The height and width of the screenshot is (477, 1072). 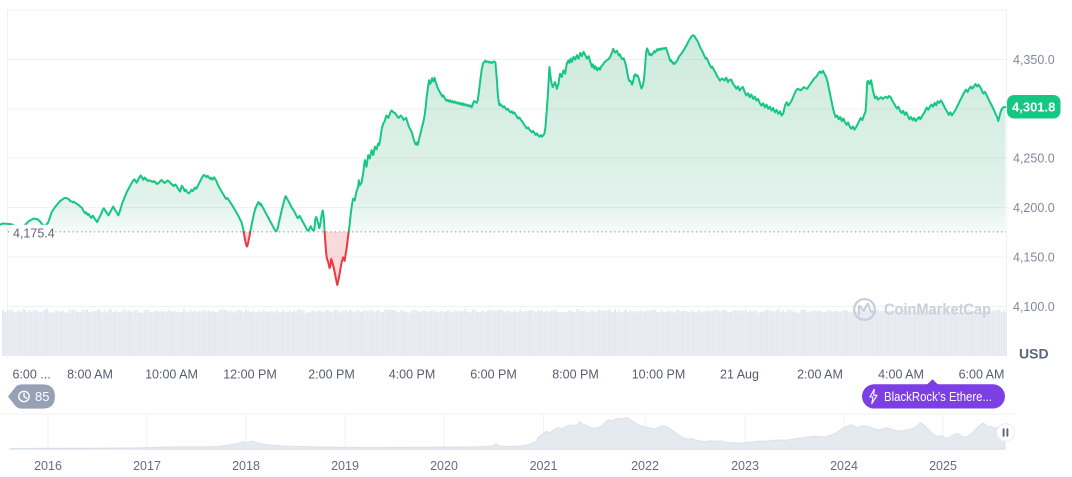 What do you see at coordinates (147, 466) in the screenshot?
I see `svg-text: 2017` at bounding box center [147, 466].